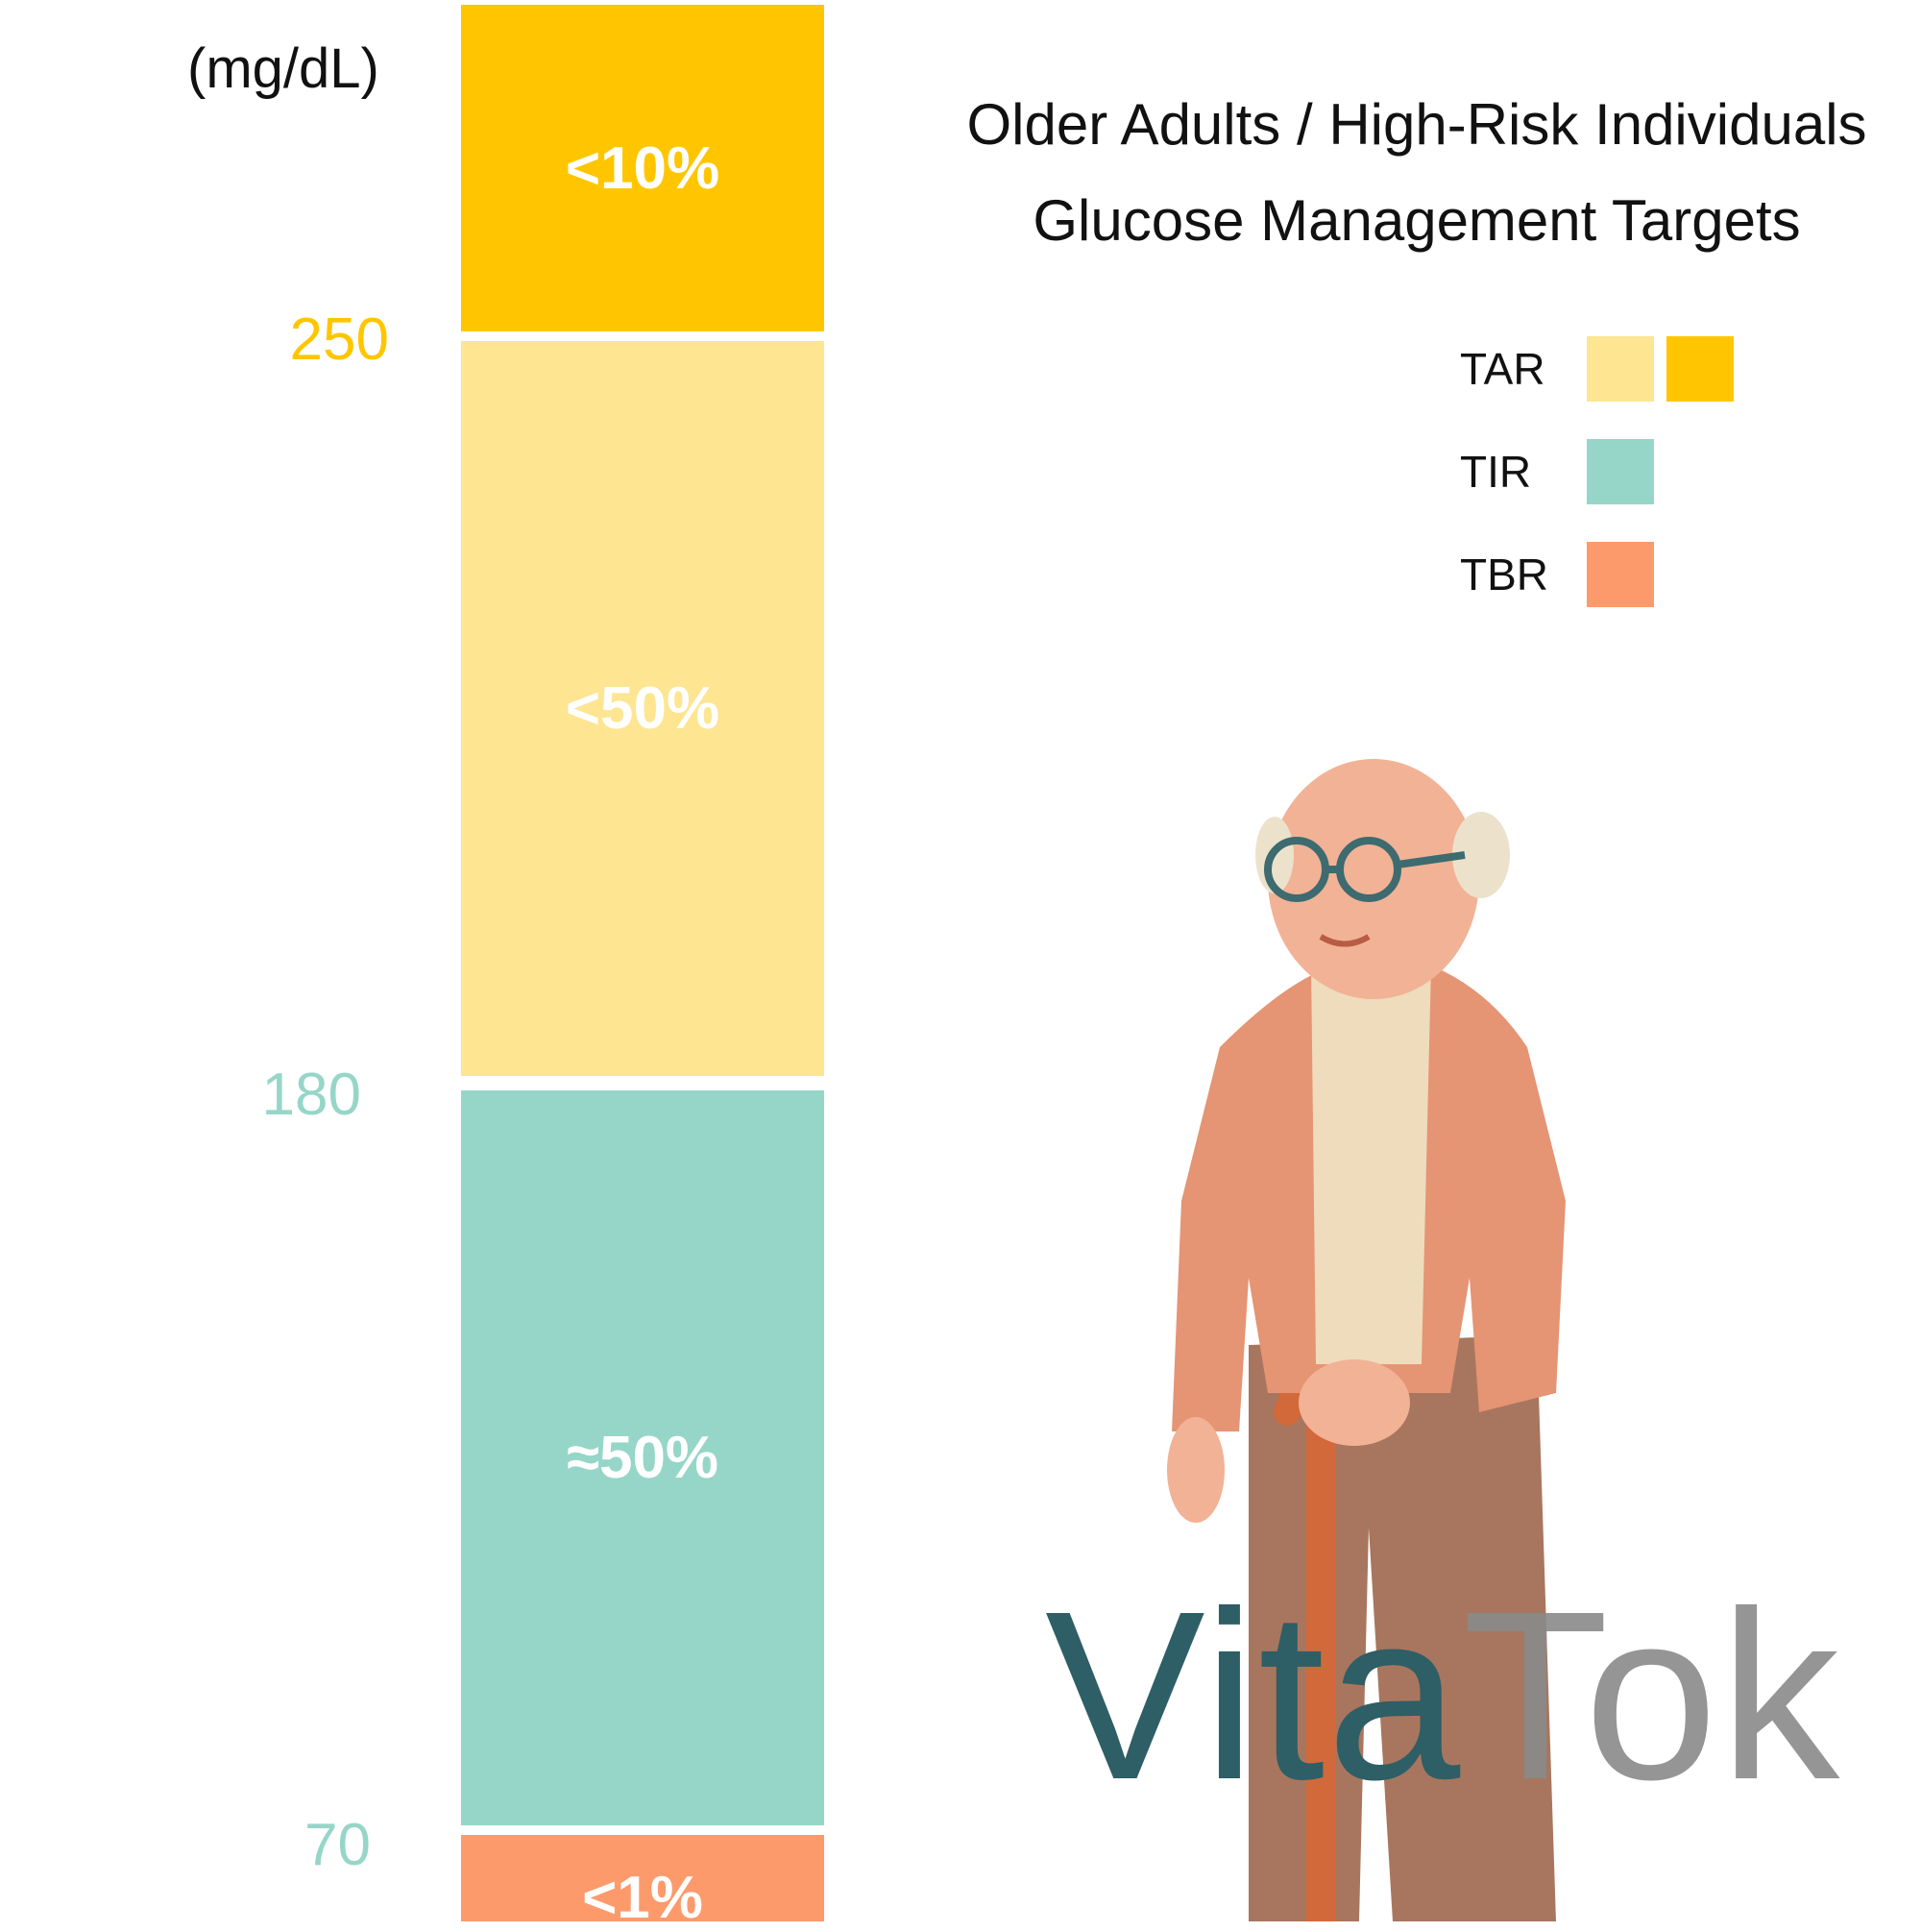  I want to click on segment-tbr: <1%, so click(642, 1883).